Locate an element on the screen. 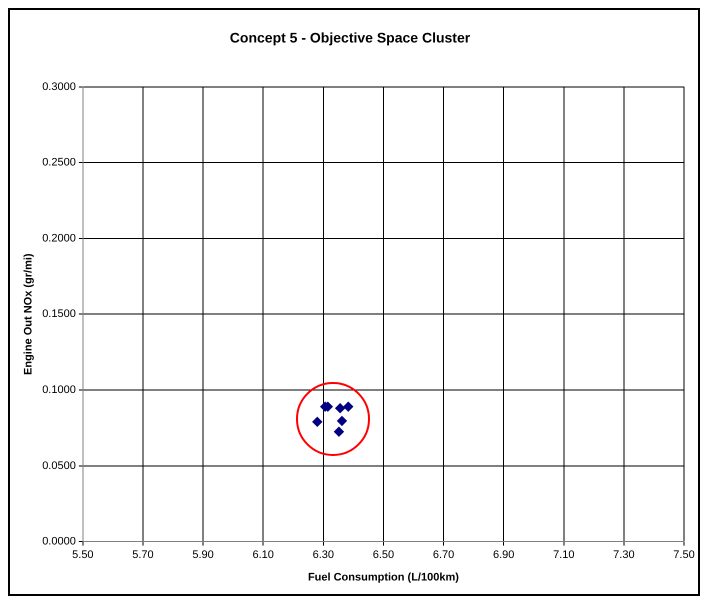  y-axis-title: Engine Out NOx (gr/mi) is located at coordinates (28, 314).